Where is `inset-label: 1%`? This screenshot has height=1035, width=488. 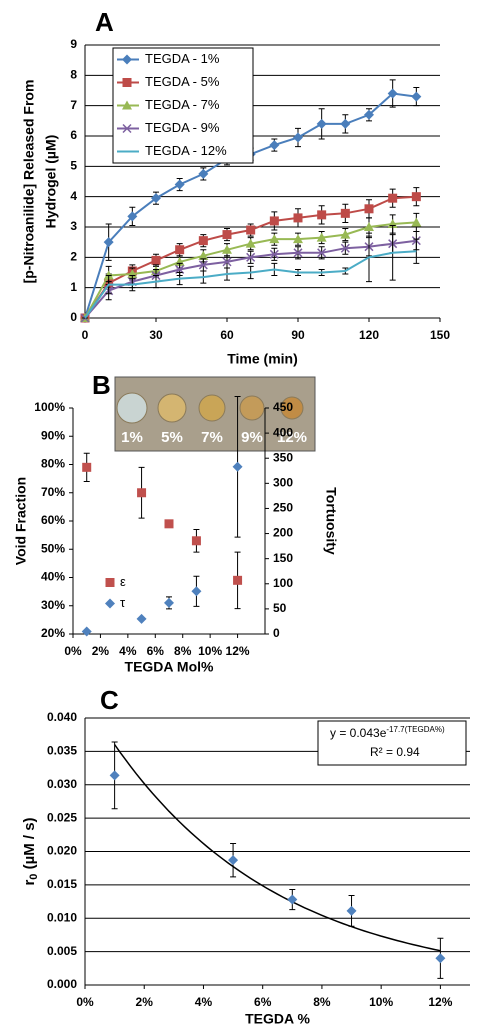 inset-label: 1% is located at coordinates (132, 437).